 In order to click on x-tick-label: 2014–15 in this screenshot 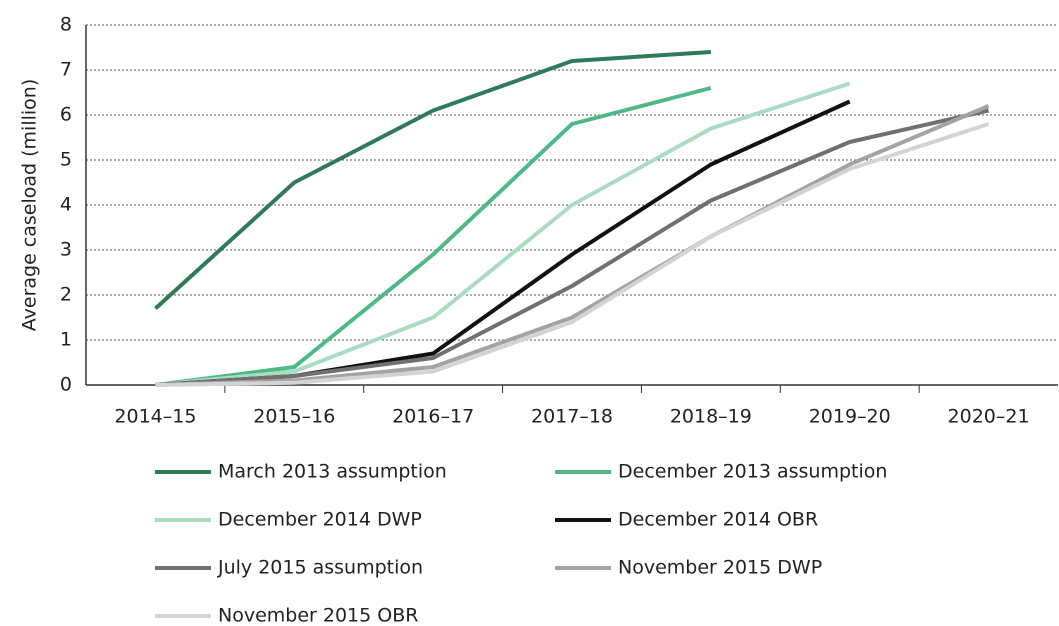, I will do `click(155, 417)`.